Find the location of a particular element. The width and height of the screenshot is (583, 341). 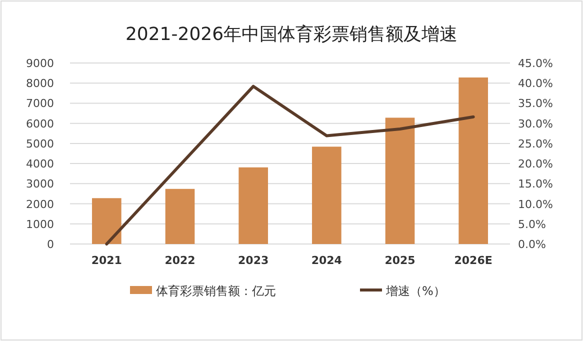

y-tick-label: 5000 is located at coordinates (40, 143).